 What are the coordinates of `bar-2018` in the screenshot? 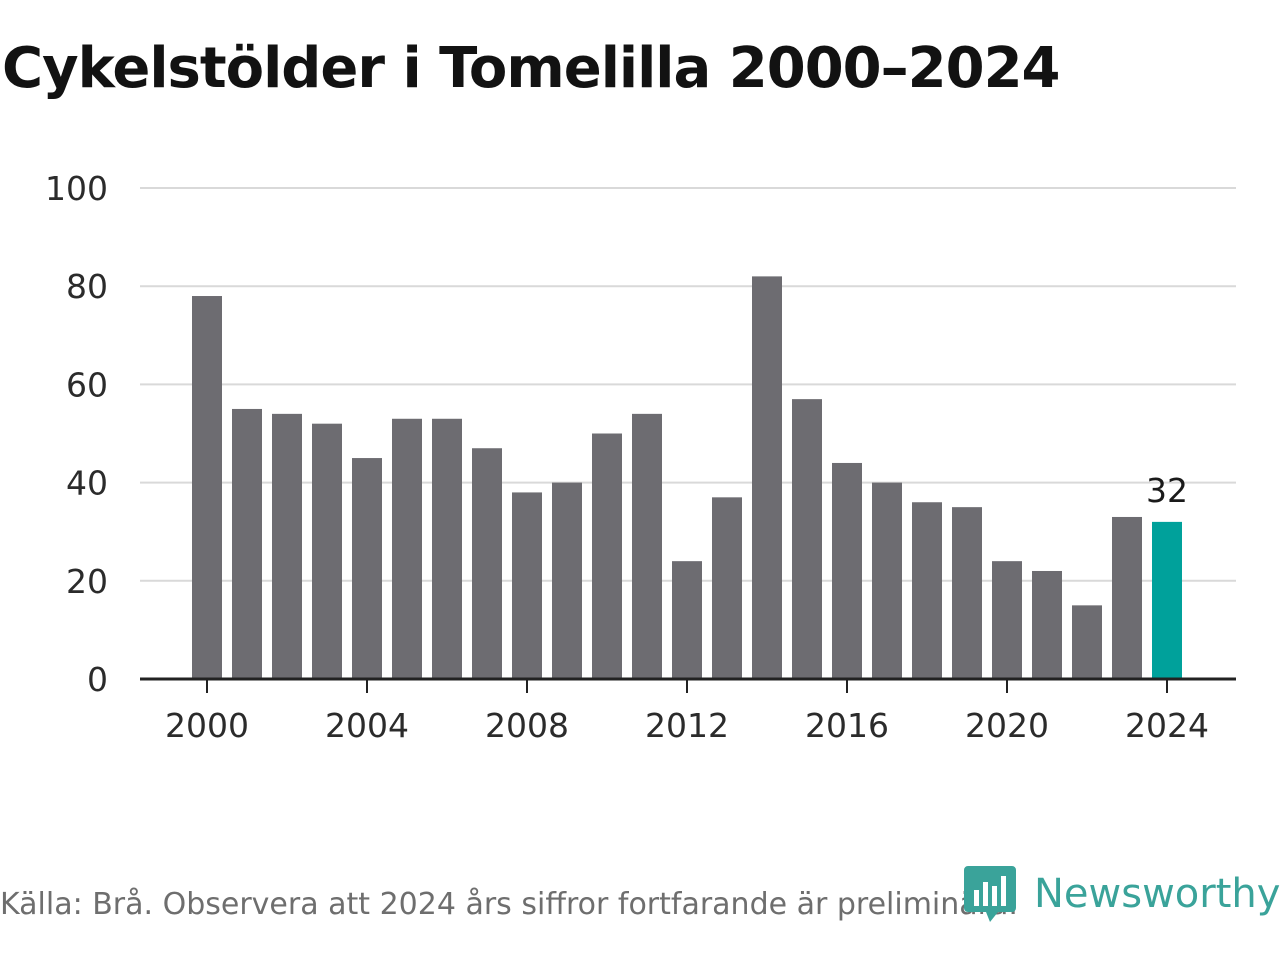 It's located at (927, 590).